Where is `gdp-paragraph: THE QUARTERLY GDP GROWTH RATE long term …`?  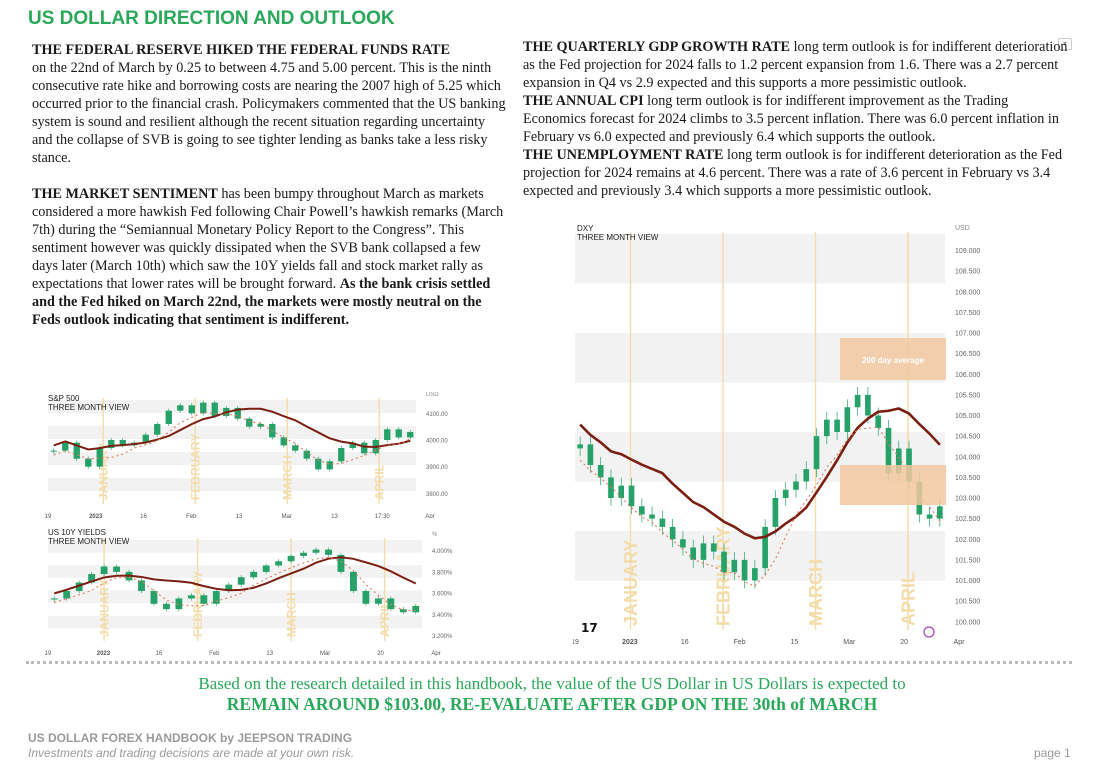
gdp-paragraph: THE QUARTERLY GDP GROWTH RATE long term … is located at coordinates (795, 65).